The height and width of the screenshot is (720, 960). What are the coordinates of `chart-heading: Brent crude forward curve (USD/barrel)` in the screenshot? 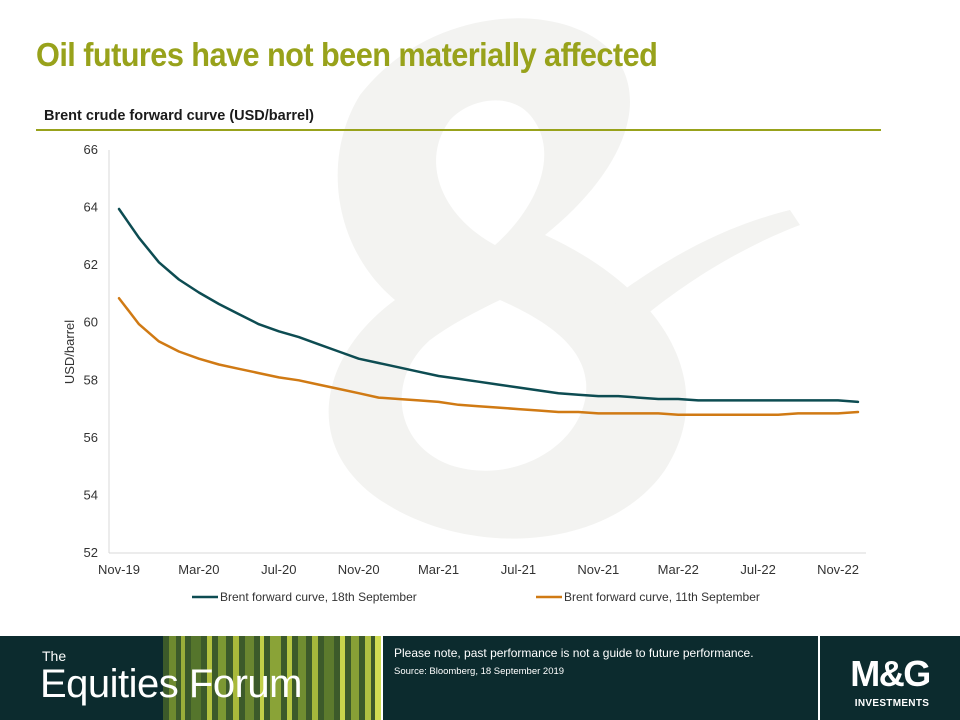 It's located at (179, 116).